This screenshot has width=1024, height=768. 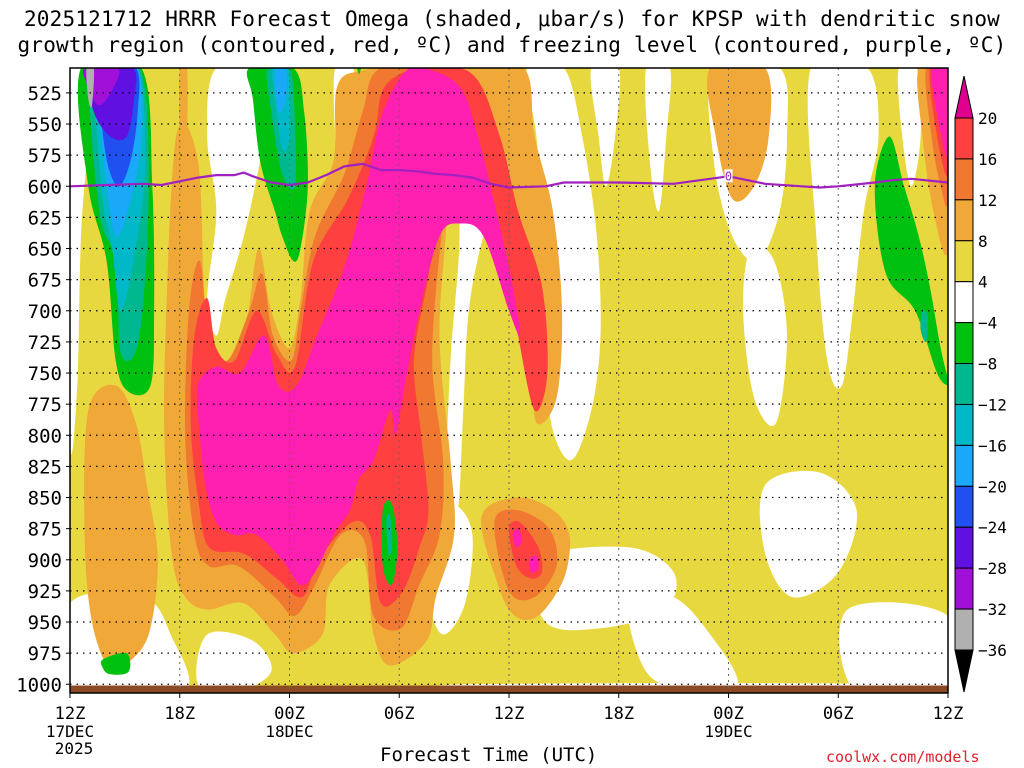 I want to click on freezing-level-line, so click(x=509, y=175).